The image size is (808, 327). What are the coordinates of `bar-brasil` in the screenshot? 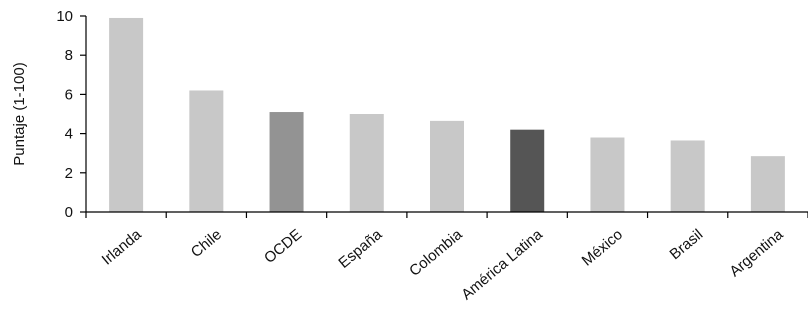 It's located at (687, 176).